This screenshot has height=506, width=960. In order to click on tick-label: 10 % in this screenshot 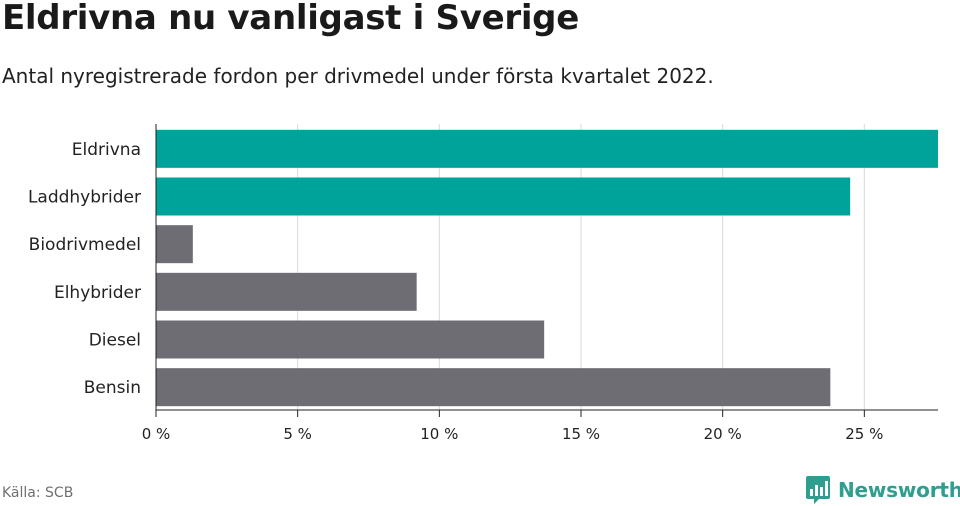, I will do `click(439, 434)`.